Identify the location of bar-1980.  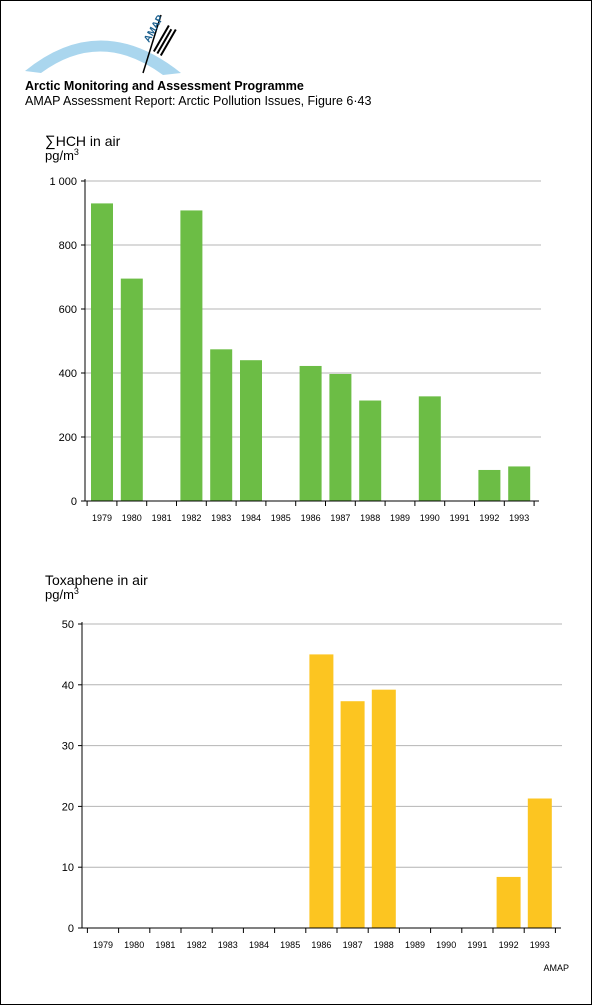
(131, 389).